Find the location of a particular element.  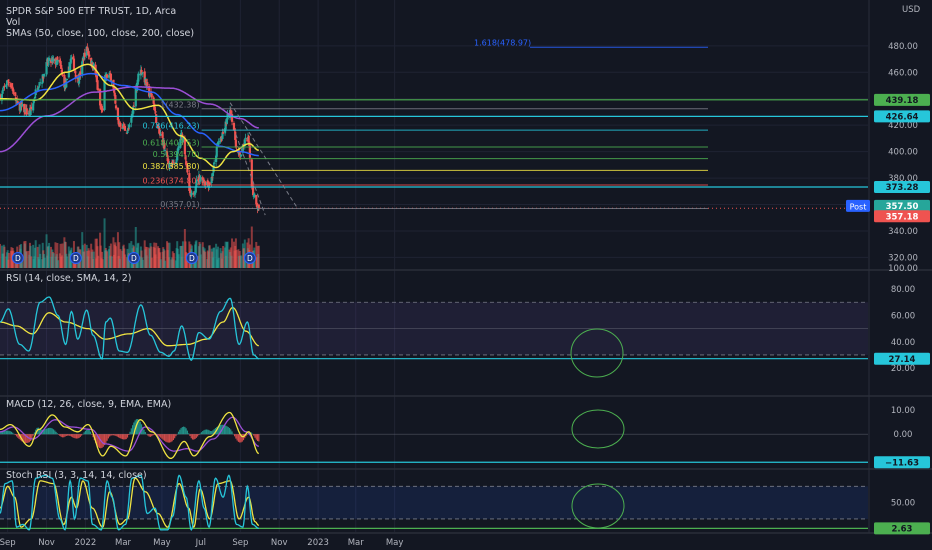

time-axis: Sep Nov 2022 Mar May Jul Sep Nov 2023 Mar May is located at coordinates (201, 543).